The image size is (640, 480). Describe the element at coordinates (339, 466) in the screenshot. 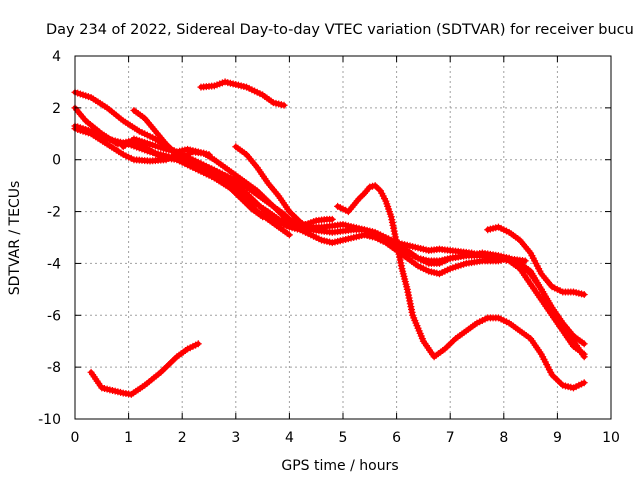

I see `x-axis-label: GPS time / hours` at that location.